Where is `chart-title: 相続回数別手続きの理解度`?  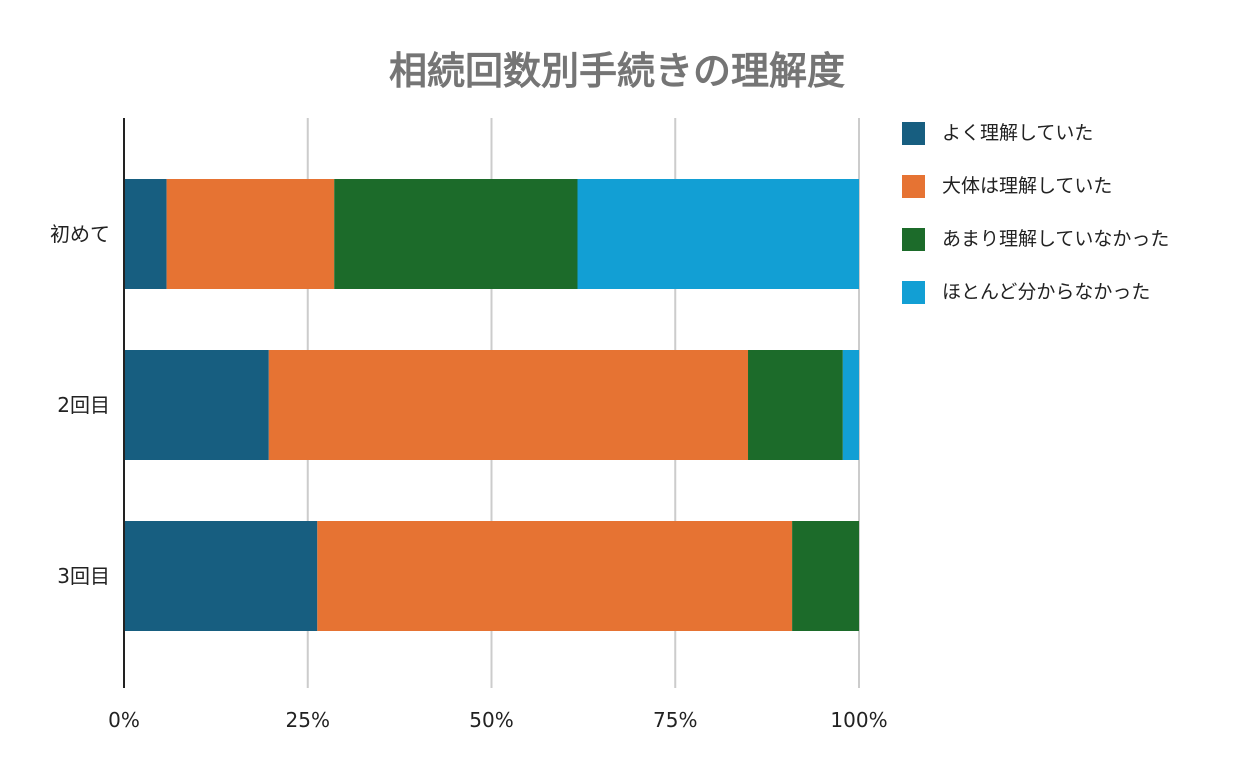
chart-title: 相続回数別手続きの理解度 is located at coordinates (617, 71).